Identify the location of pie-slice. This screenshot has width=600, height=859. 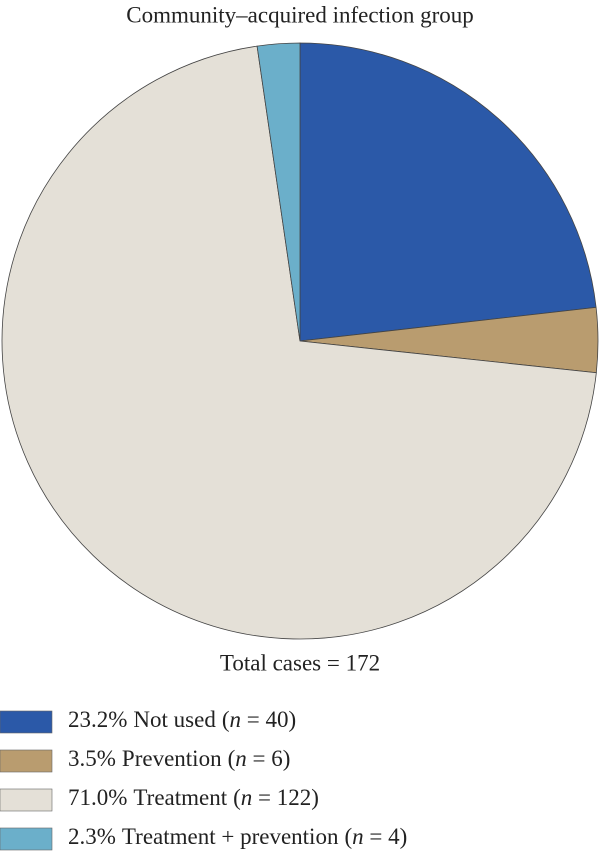
(278, 192).